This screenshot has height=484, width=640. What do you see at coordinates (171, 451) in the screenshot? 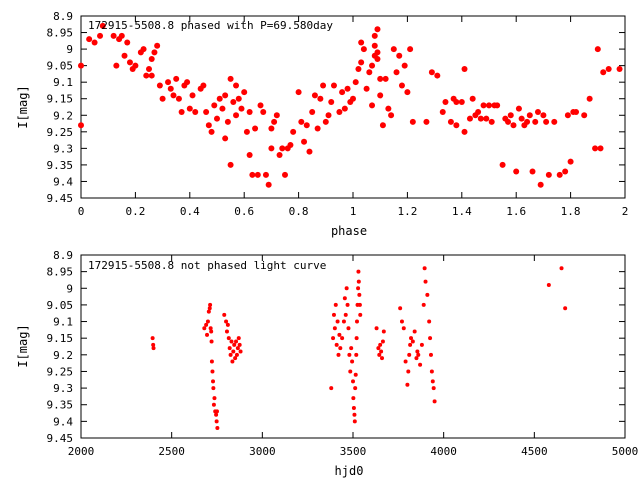
I see `x-tick-label: 2500` at bounding box center [171, 451].